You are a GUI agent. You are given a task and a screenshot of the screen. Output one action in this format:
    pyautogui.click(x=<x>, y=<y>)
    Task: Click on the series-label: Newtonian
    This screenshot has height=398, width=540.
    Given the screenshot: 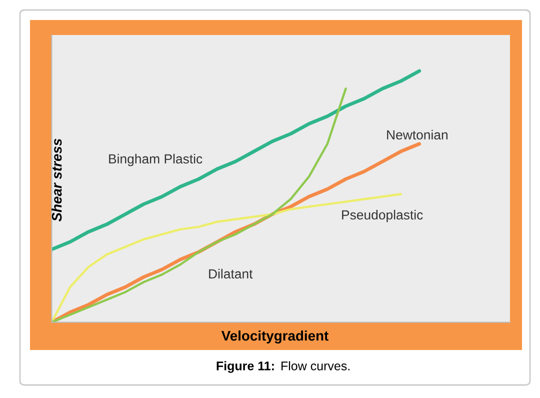 What is the action you would take?
    pyautogui.click(x=417, y=135)
    